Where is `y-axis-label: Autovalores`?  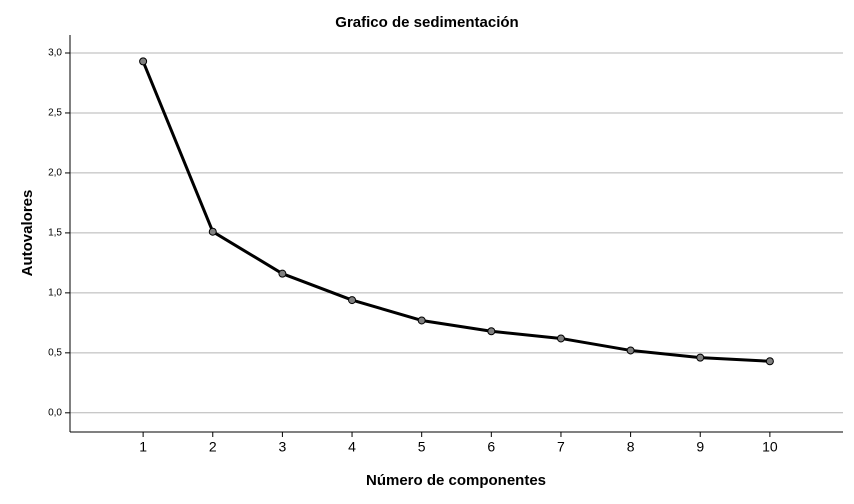 y-axis-label: Autovalores is located at coordinates (27, 233).